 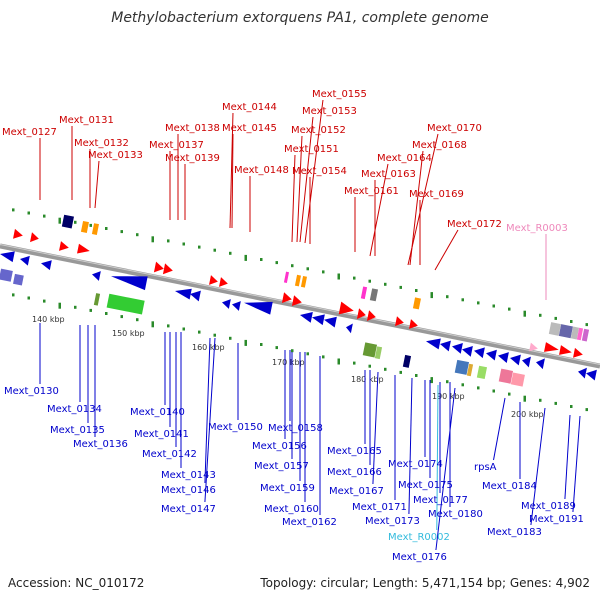 I want to click on gene-label: Mext_0151, so click(x=311, y=149).